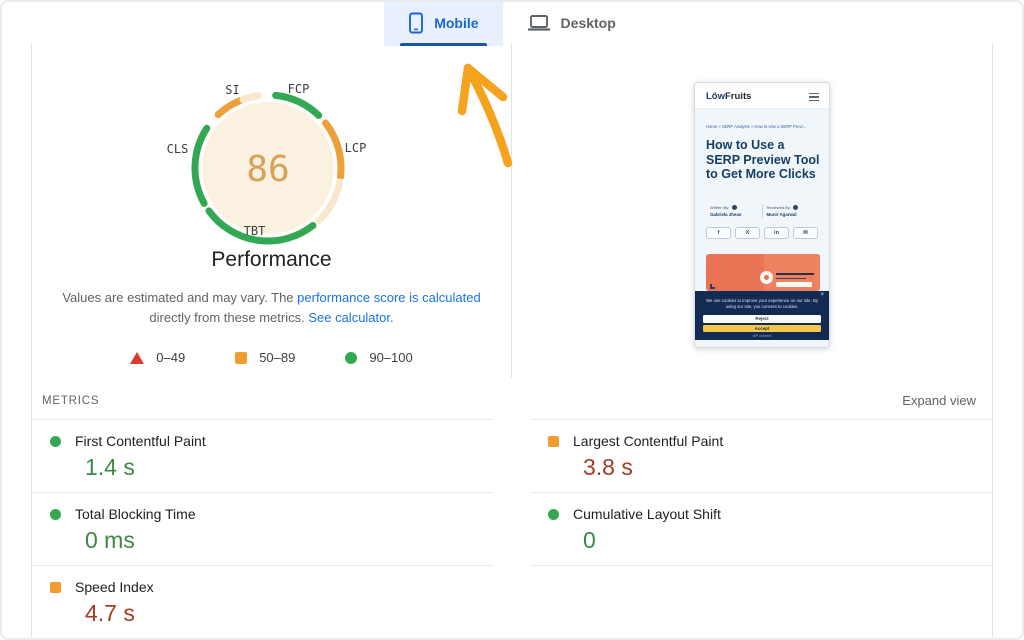 The height and width of the screenshot is (640, 1024). Describe the element at coordinates (589, 540) in the screenshot. I see `metric-value: 0` at that location.